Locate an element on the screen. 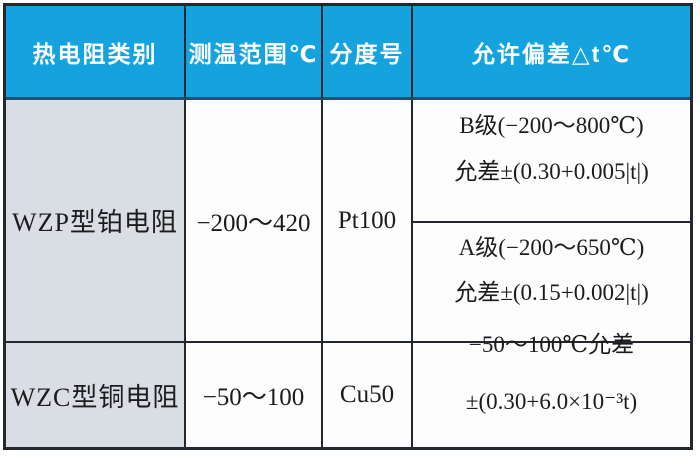 This screenshot has width=700, height=457. wzp-type-cell: WZP型铂电阻 is located at coordinates (96, 221).